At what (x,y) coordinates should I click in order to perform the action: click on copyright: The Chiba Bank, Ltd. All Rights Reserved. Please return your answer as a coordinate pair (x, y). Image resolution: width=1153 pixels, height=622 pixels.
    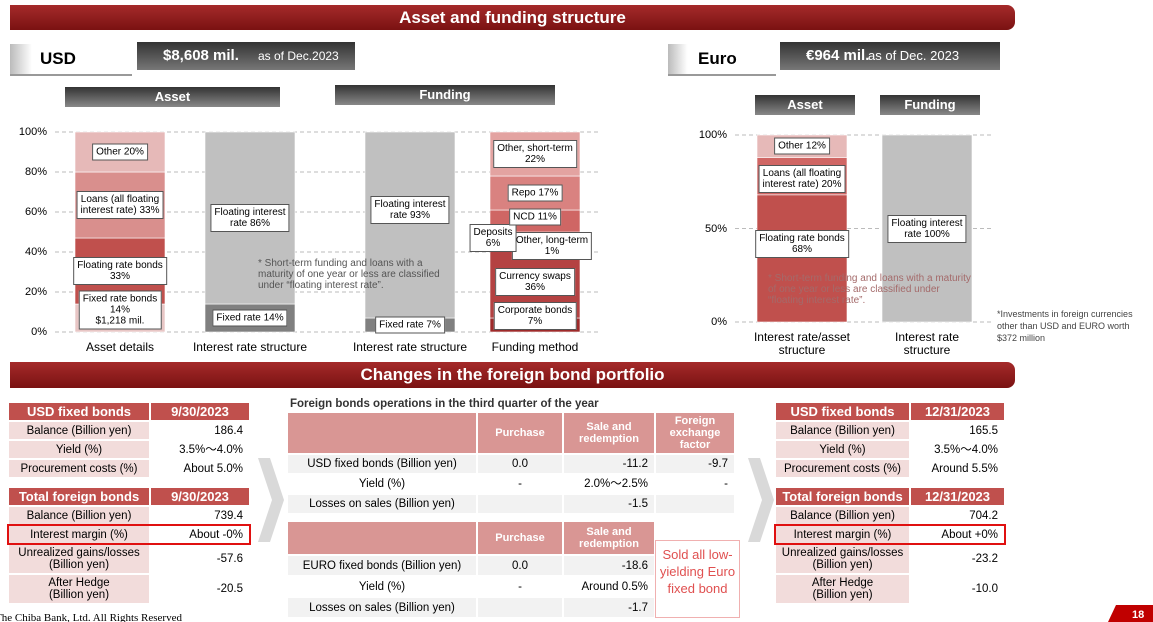
    Looking at the image, I should click on (91, 617).